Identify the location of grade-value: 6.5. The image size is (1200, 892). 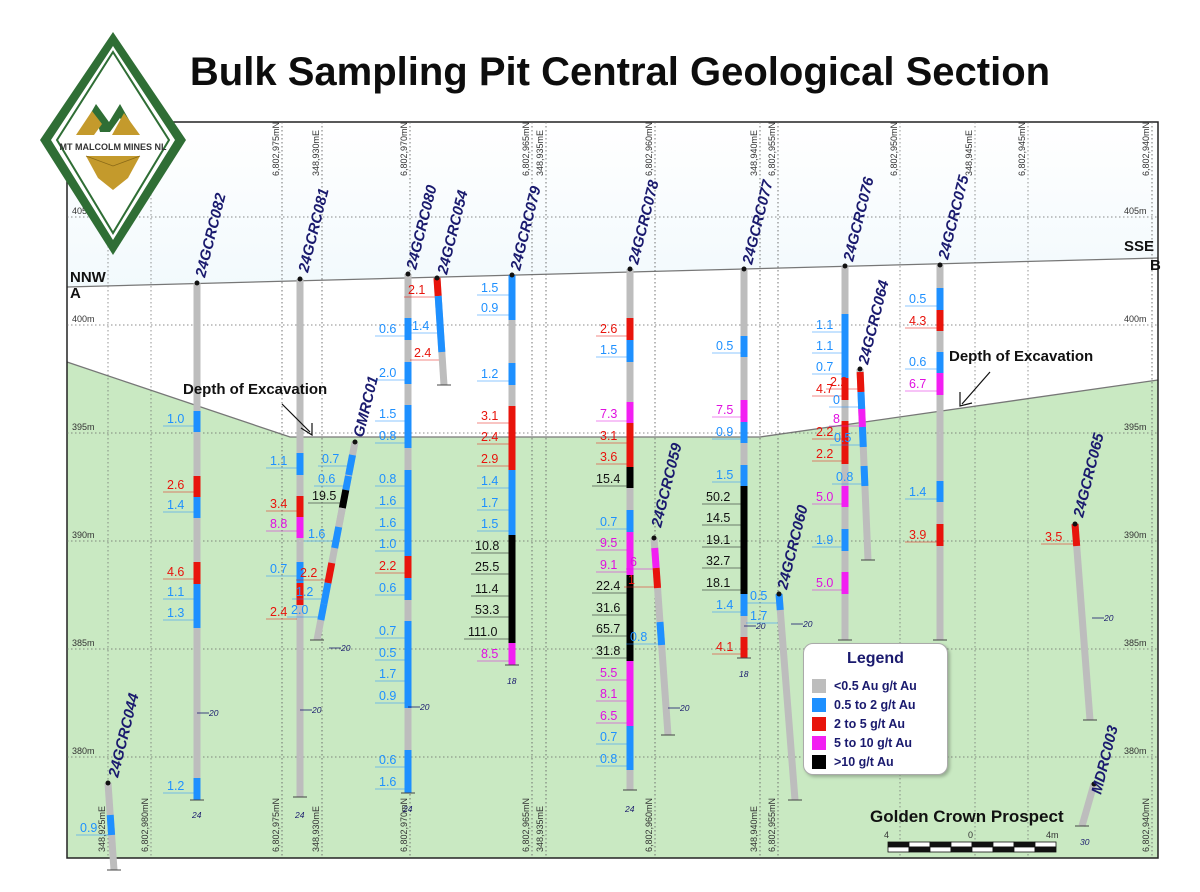
(608, 716).